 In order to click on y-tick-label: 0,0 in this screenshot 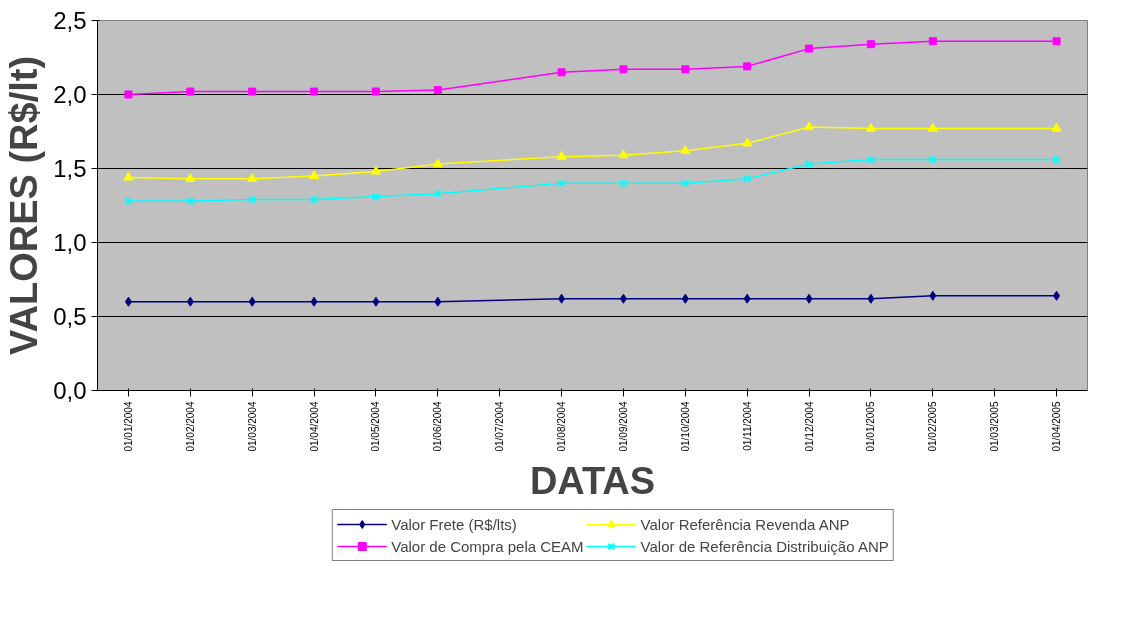, I will do `click(70, 390)`.